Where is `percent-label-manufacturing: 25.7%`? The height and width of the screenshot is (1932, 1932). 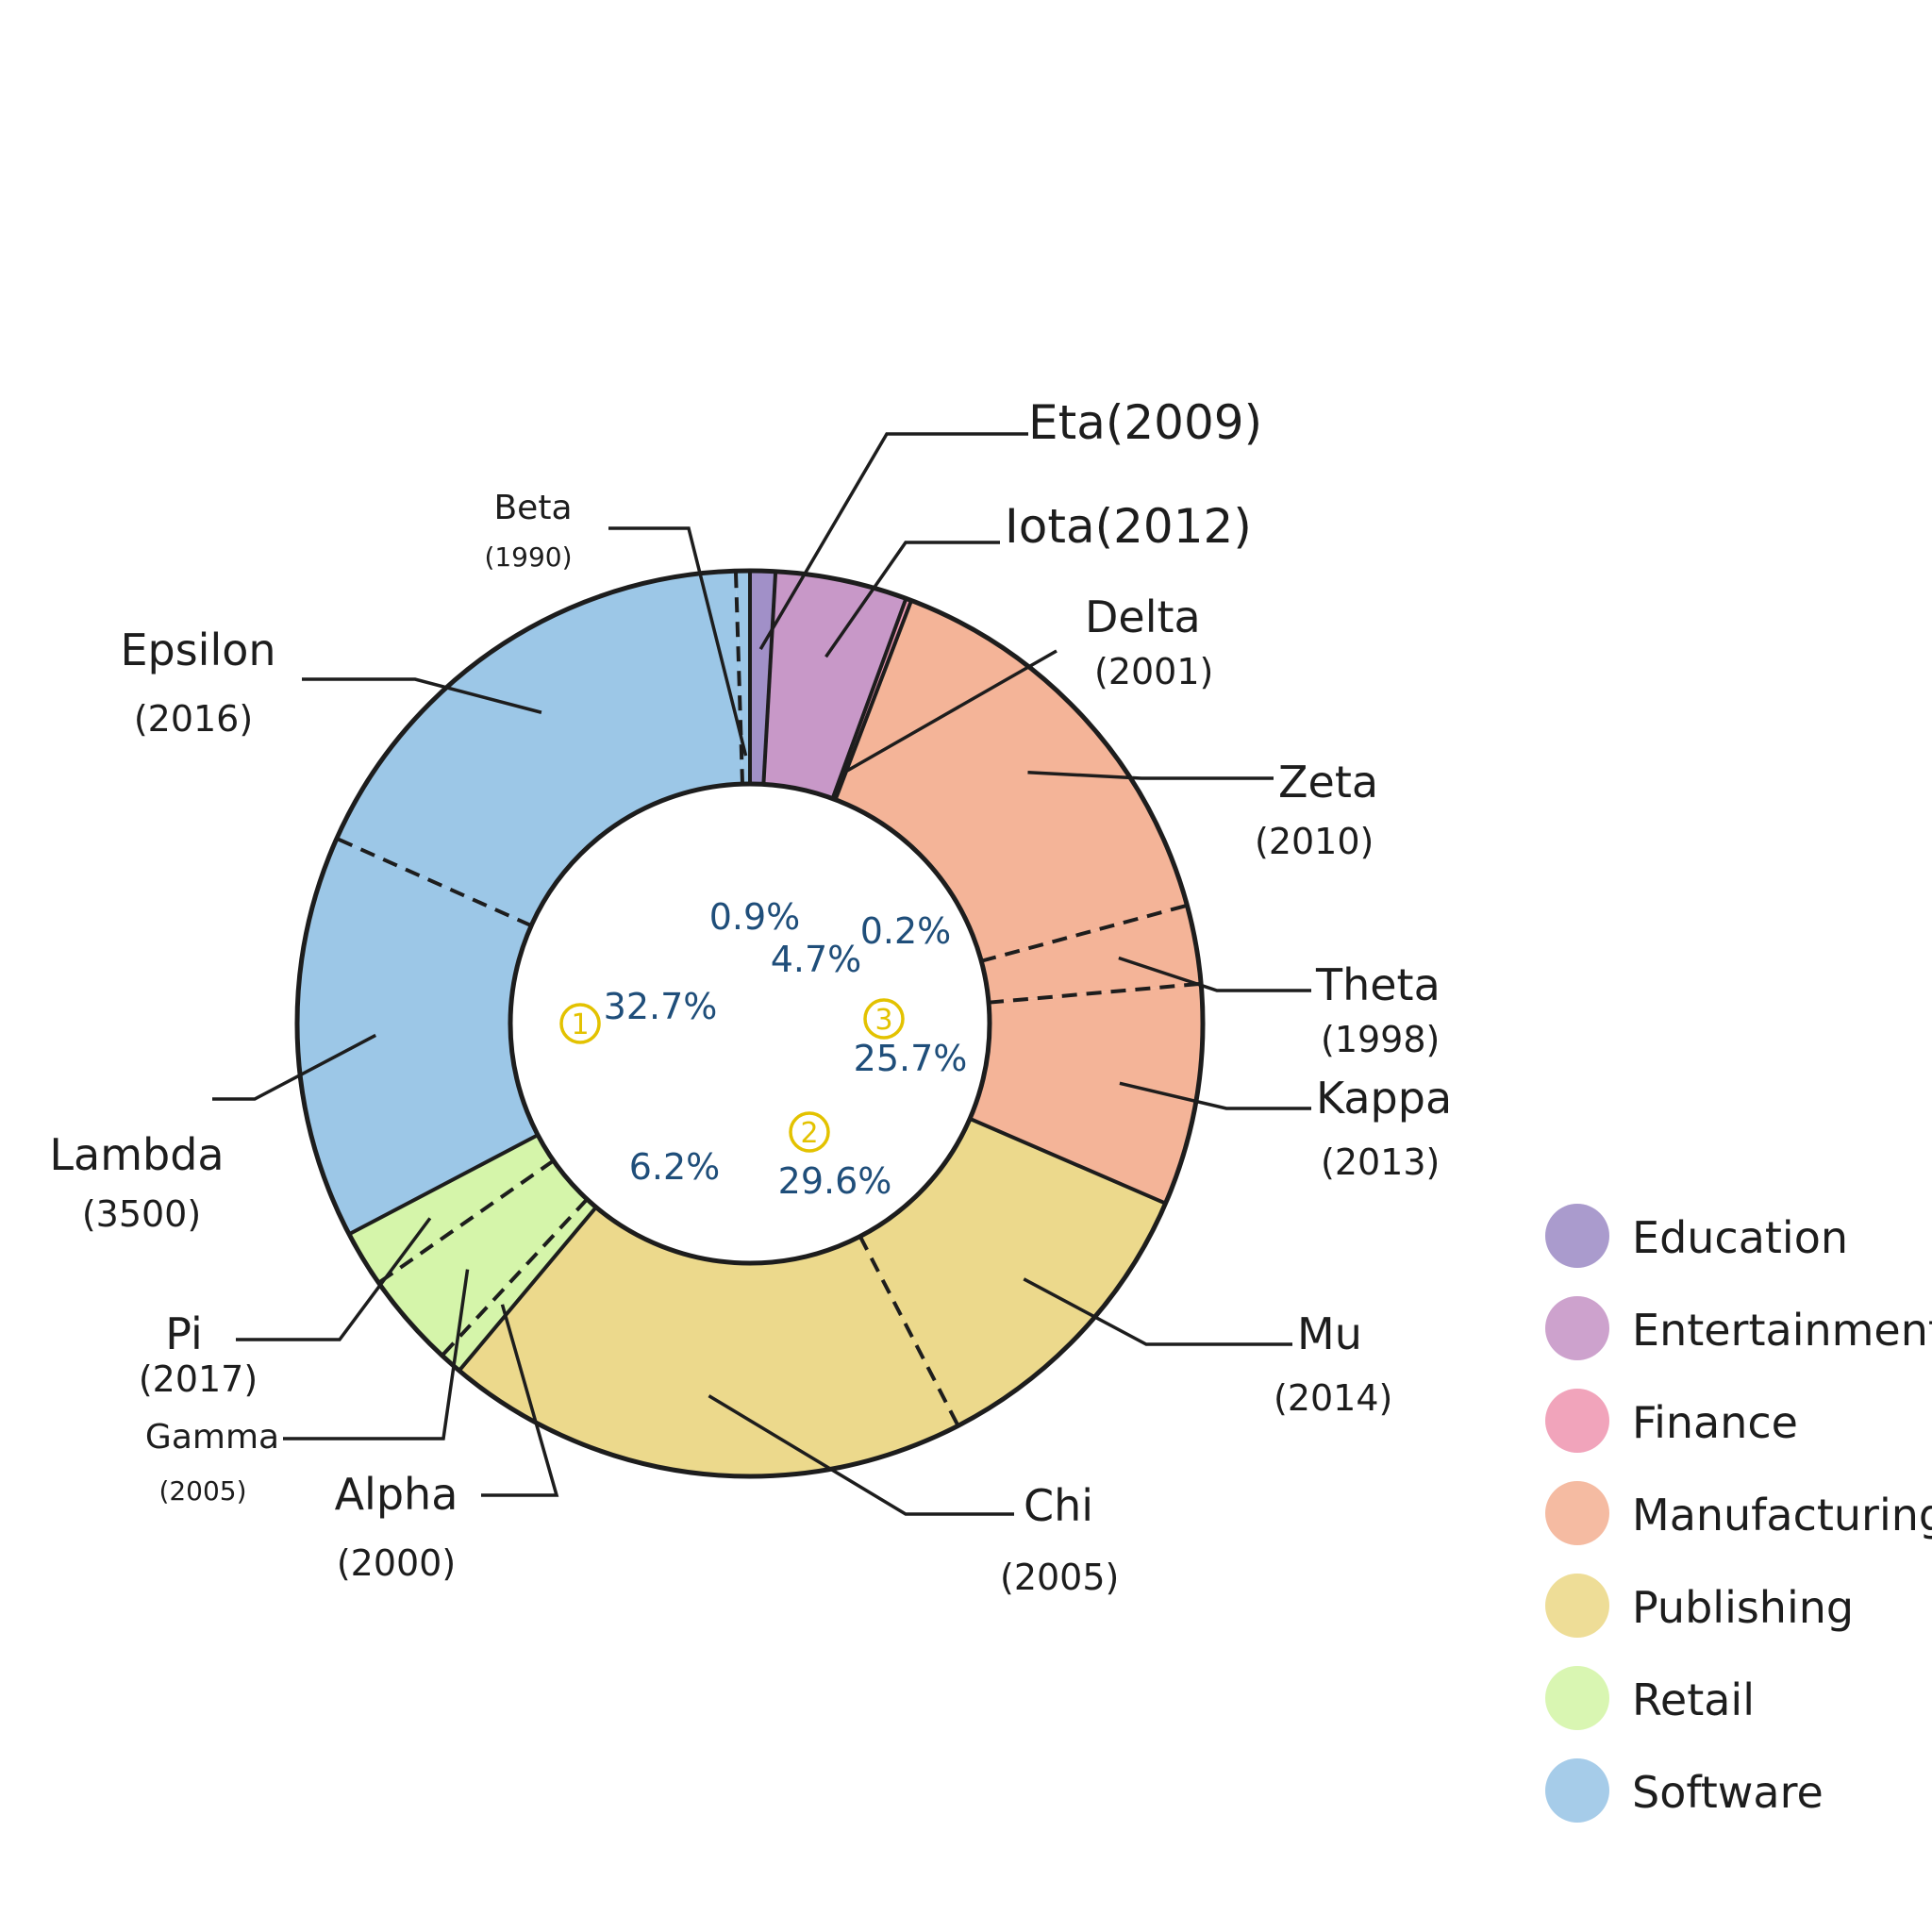 percent-label-manufacturing: 25.7% is located at coordinates (911, 1059).